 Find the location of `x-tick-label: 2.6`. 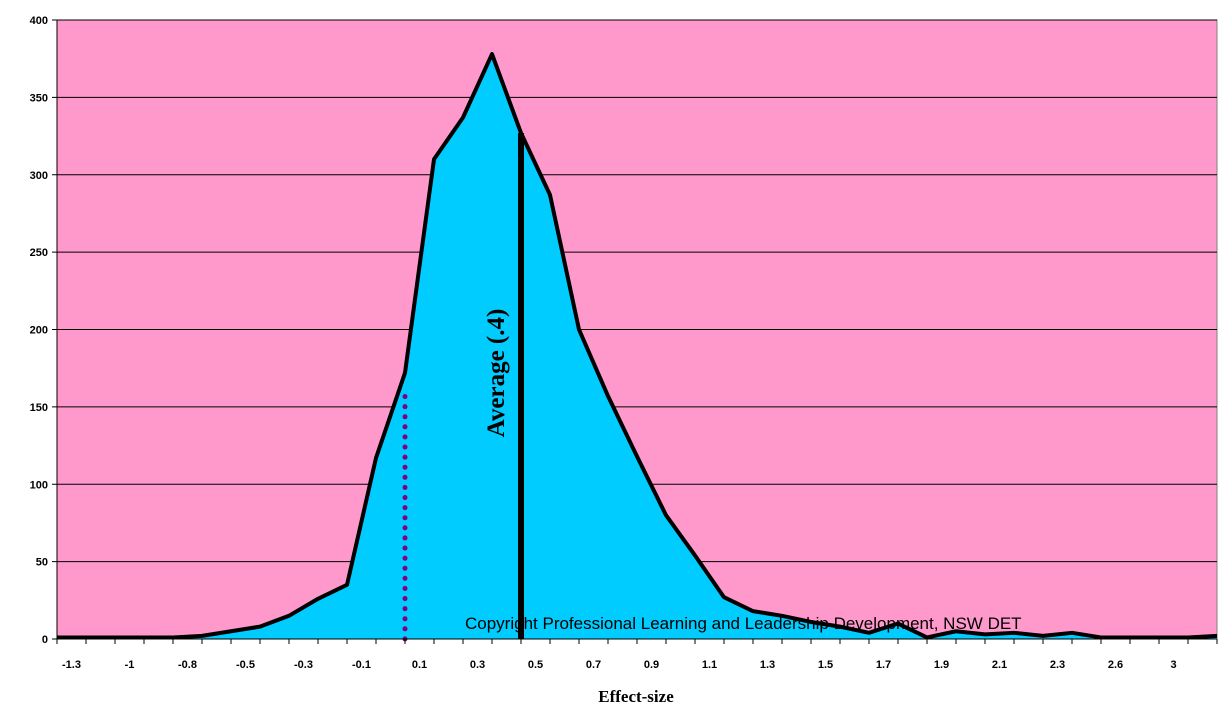

x-tick-label: 2.6 is located at coordinates (1115, 665).